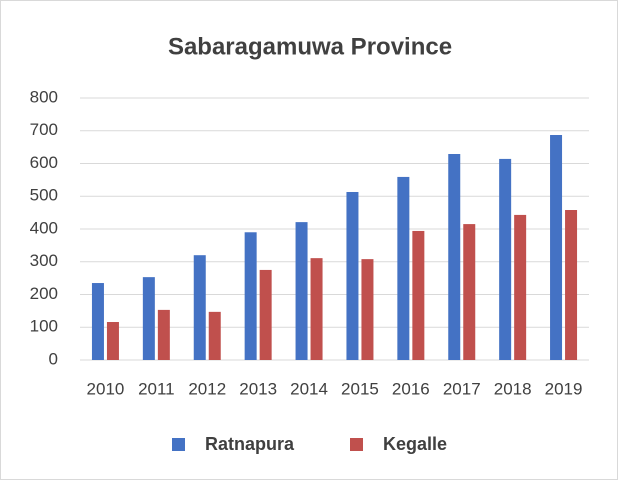 This screenshot has height=480, width=618. Describe the element at coordinates (258, 388) in the screenshot. I see `x-tick-label: 2013` at that location.